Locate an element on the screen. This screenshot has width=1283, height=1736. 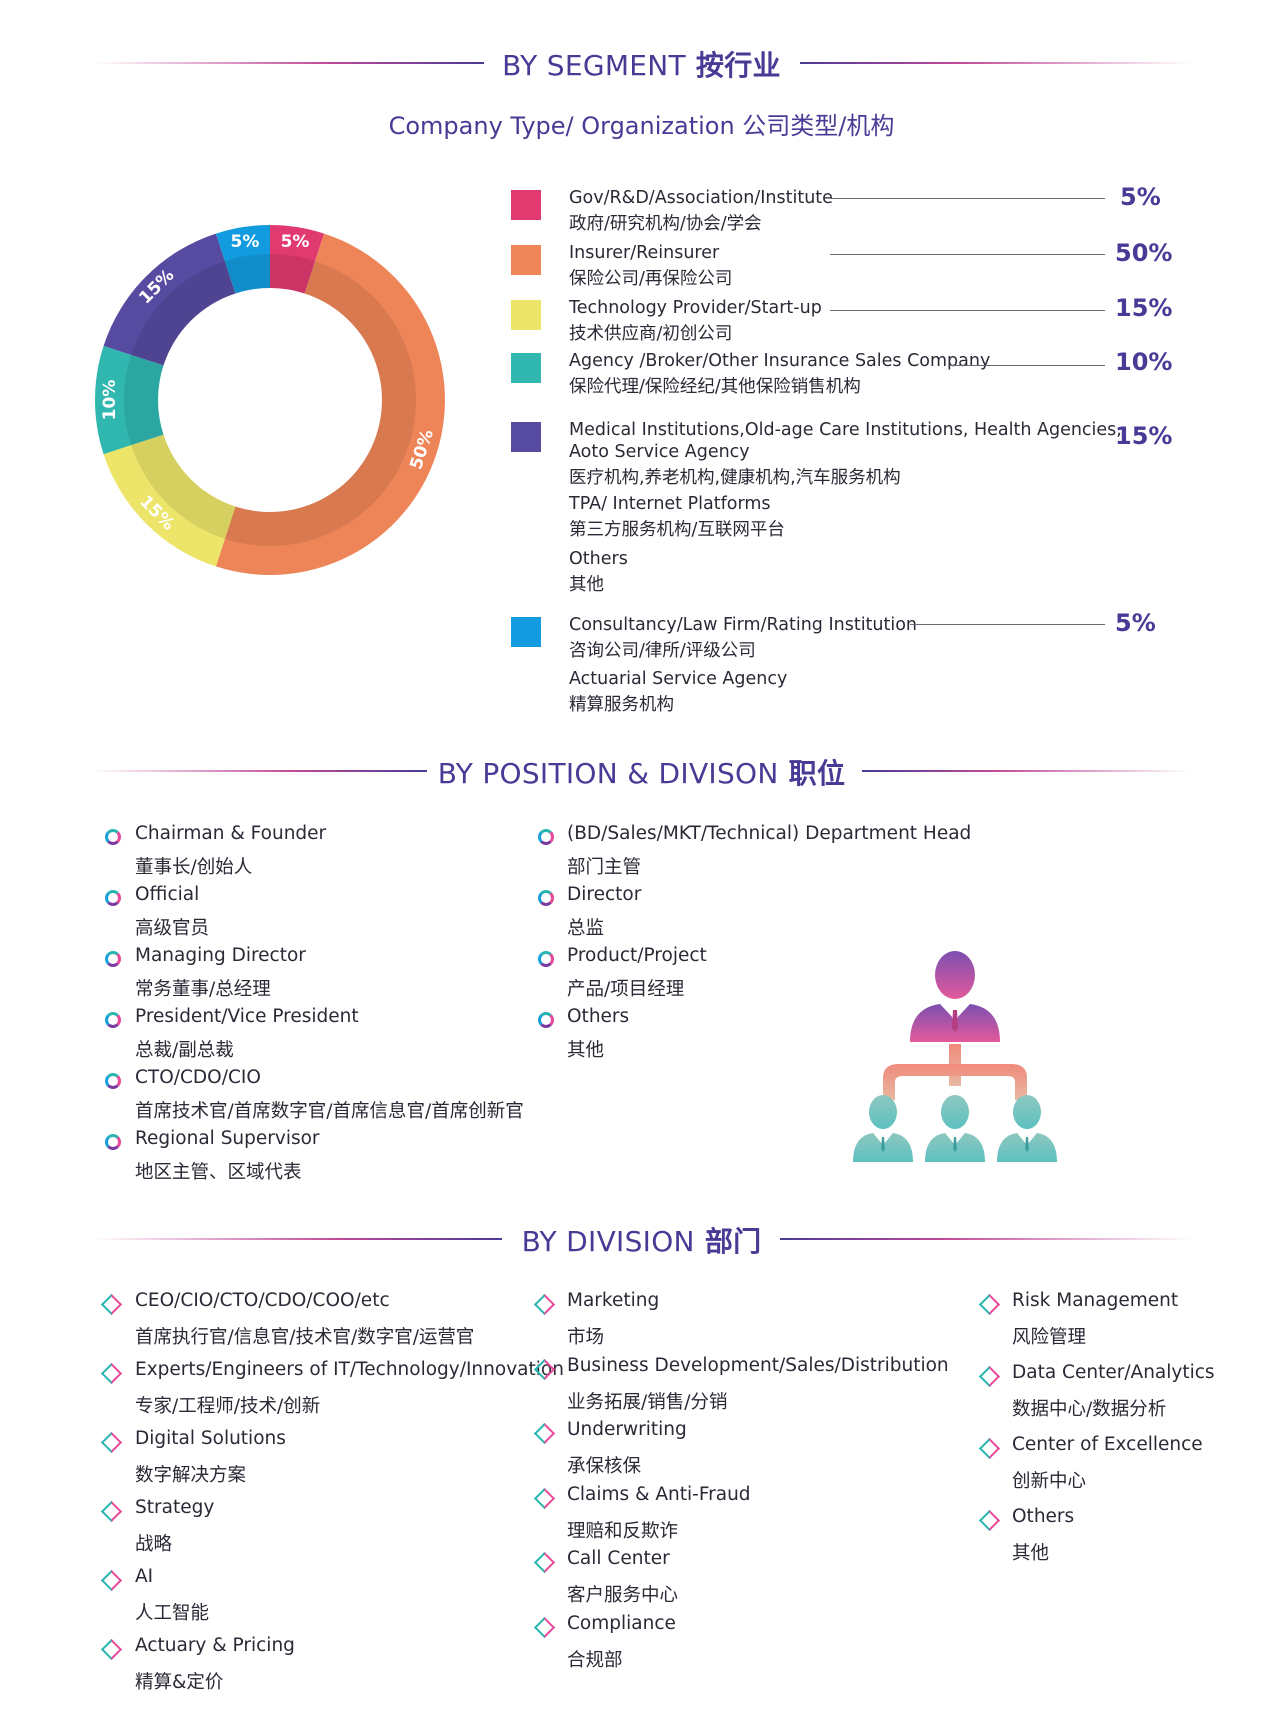
legend-label-en: Aoto Service Agency is located at coordinates (659, 452).